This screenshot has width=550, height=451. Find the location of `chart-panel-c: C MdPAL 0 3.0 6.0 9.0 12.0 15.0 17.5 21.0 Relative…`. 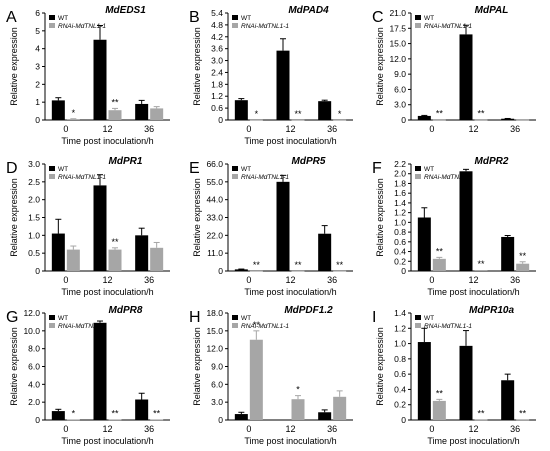

chart-panel-c: C MdPAL 0 3.0 6.0 9.0 12.0 15.0 17.5 21.0 Relative… is located at coordinates (454, 69).